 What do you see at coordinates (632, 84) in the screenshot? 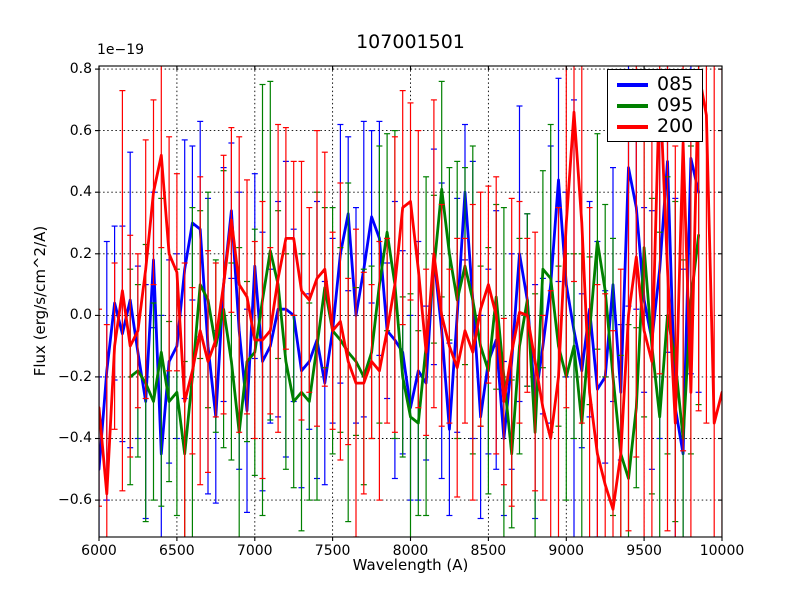
I see `legend-line-blue-icon` at bounding box center [632, 84].